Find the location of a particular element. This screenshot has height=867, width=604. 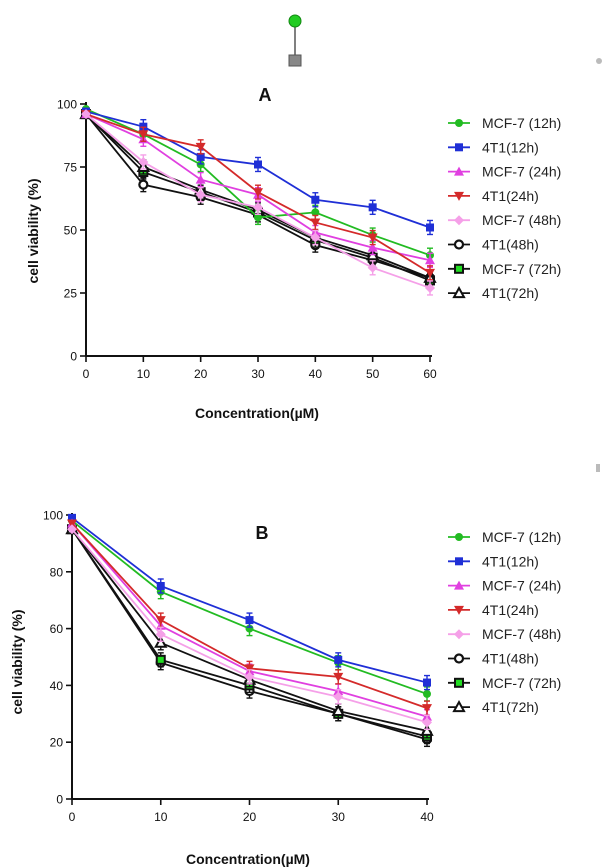

legend-label: MCF-7 (48h) is located at coordinates (521, 220).